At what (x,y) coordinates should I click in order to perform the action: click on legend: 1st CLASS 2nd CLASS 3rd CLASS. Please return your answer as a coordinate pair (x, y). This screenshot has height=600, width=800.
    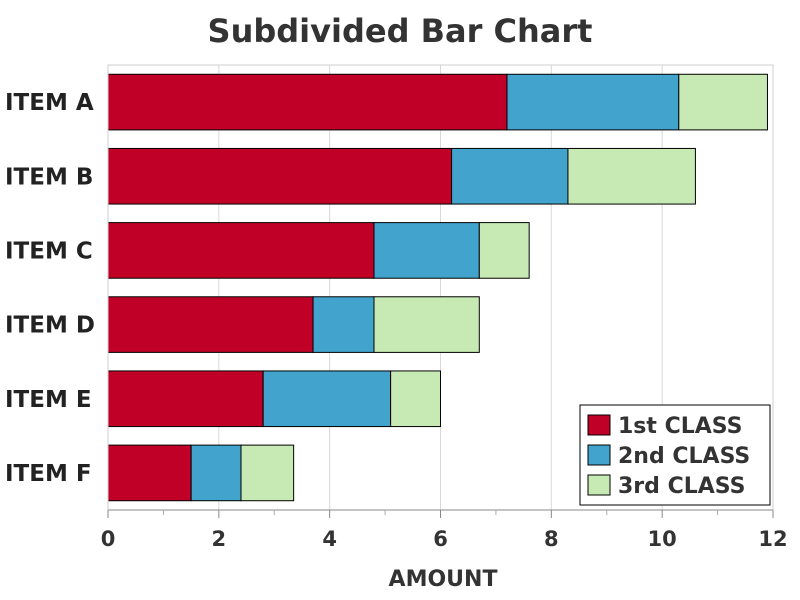
    Looking at the image, I should click on (675, 455).